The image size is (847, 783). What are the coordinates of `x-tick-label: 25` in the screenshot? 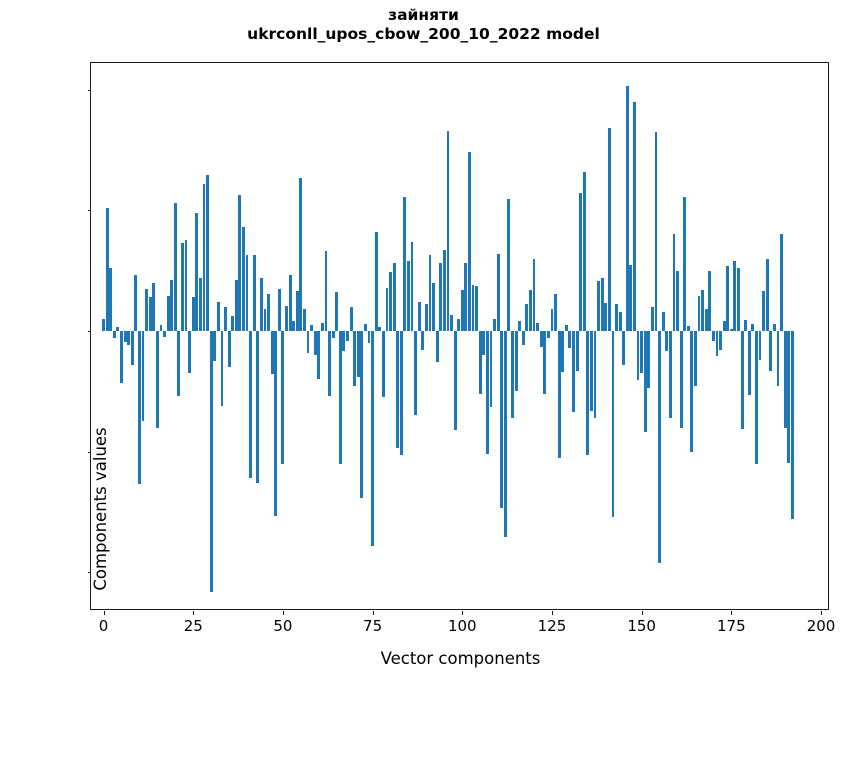 It's located at (193, 626).